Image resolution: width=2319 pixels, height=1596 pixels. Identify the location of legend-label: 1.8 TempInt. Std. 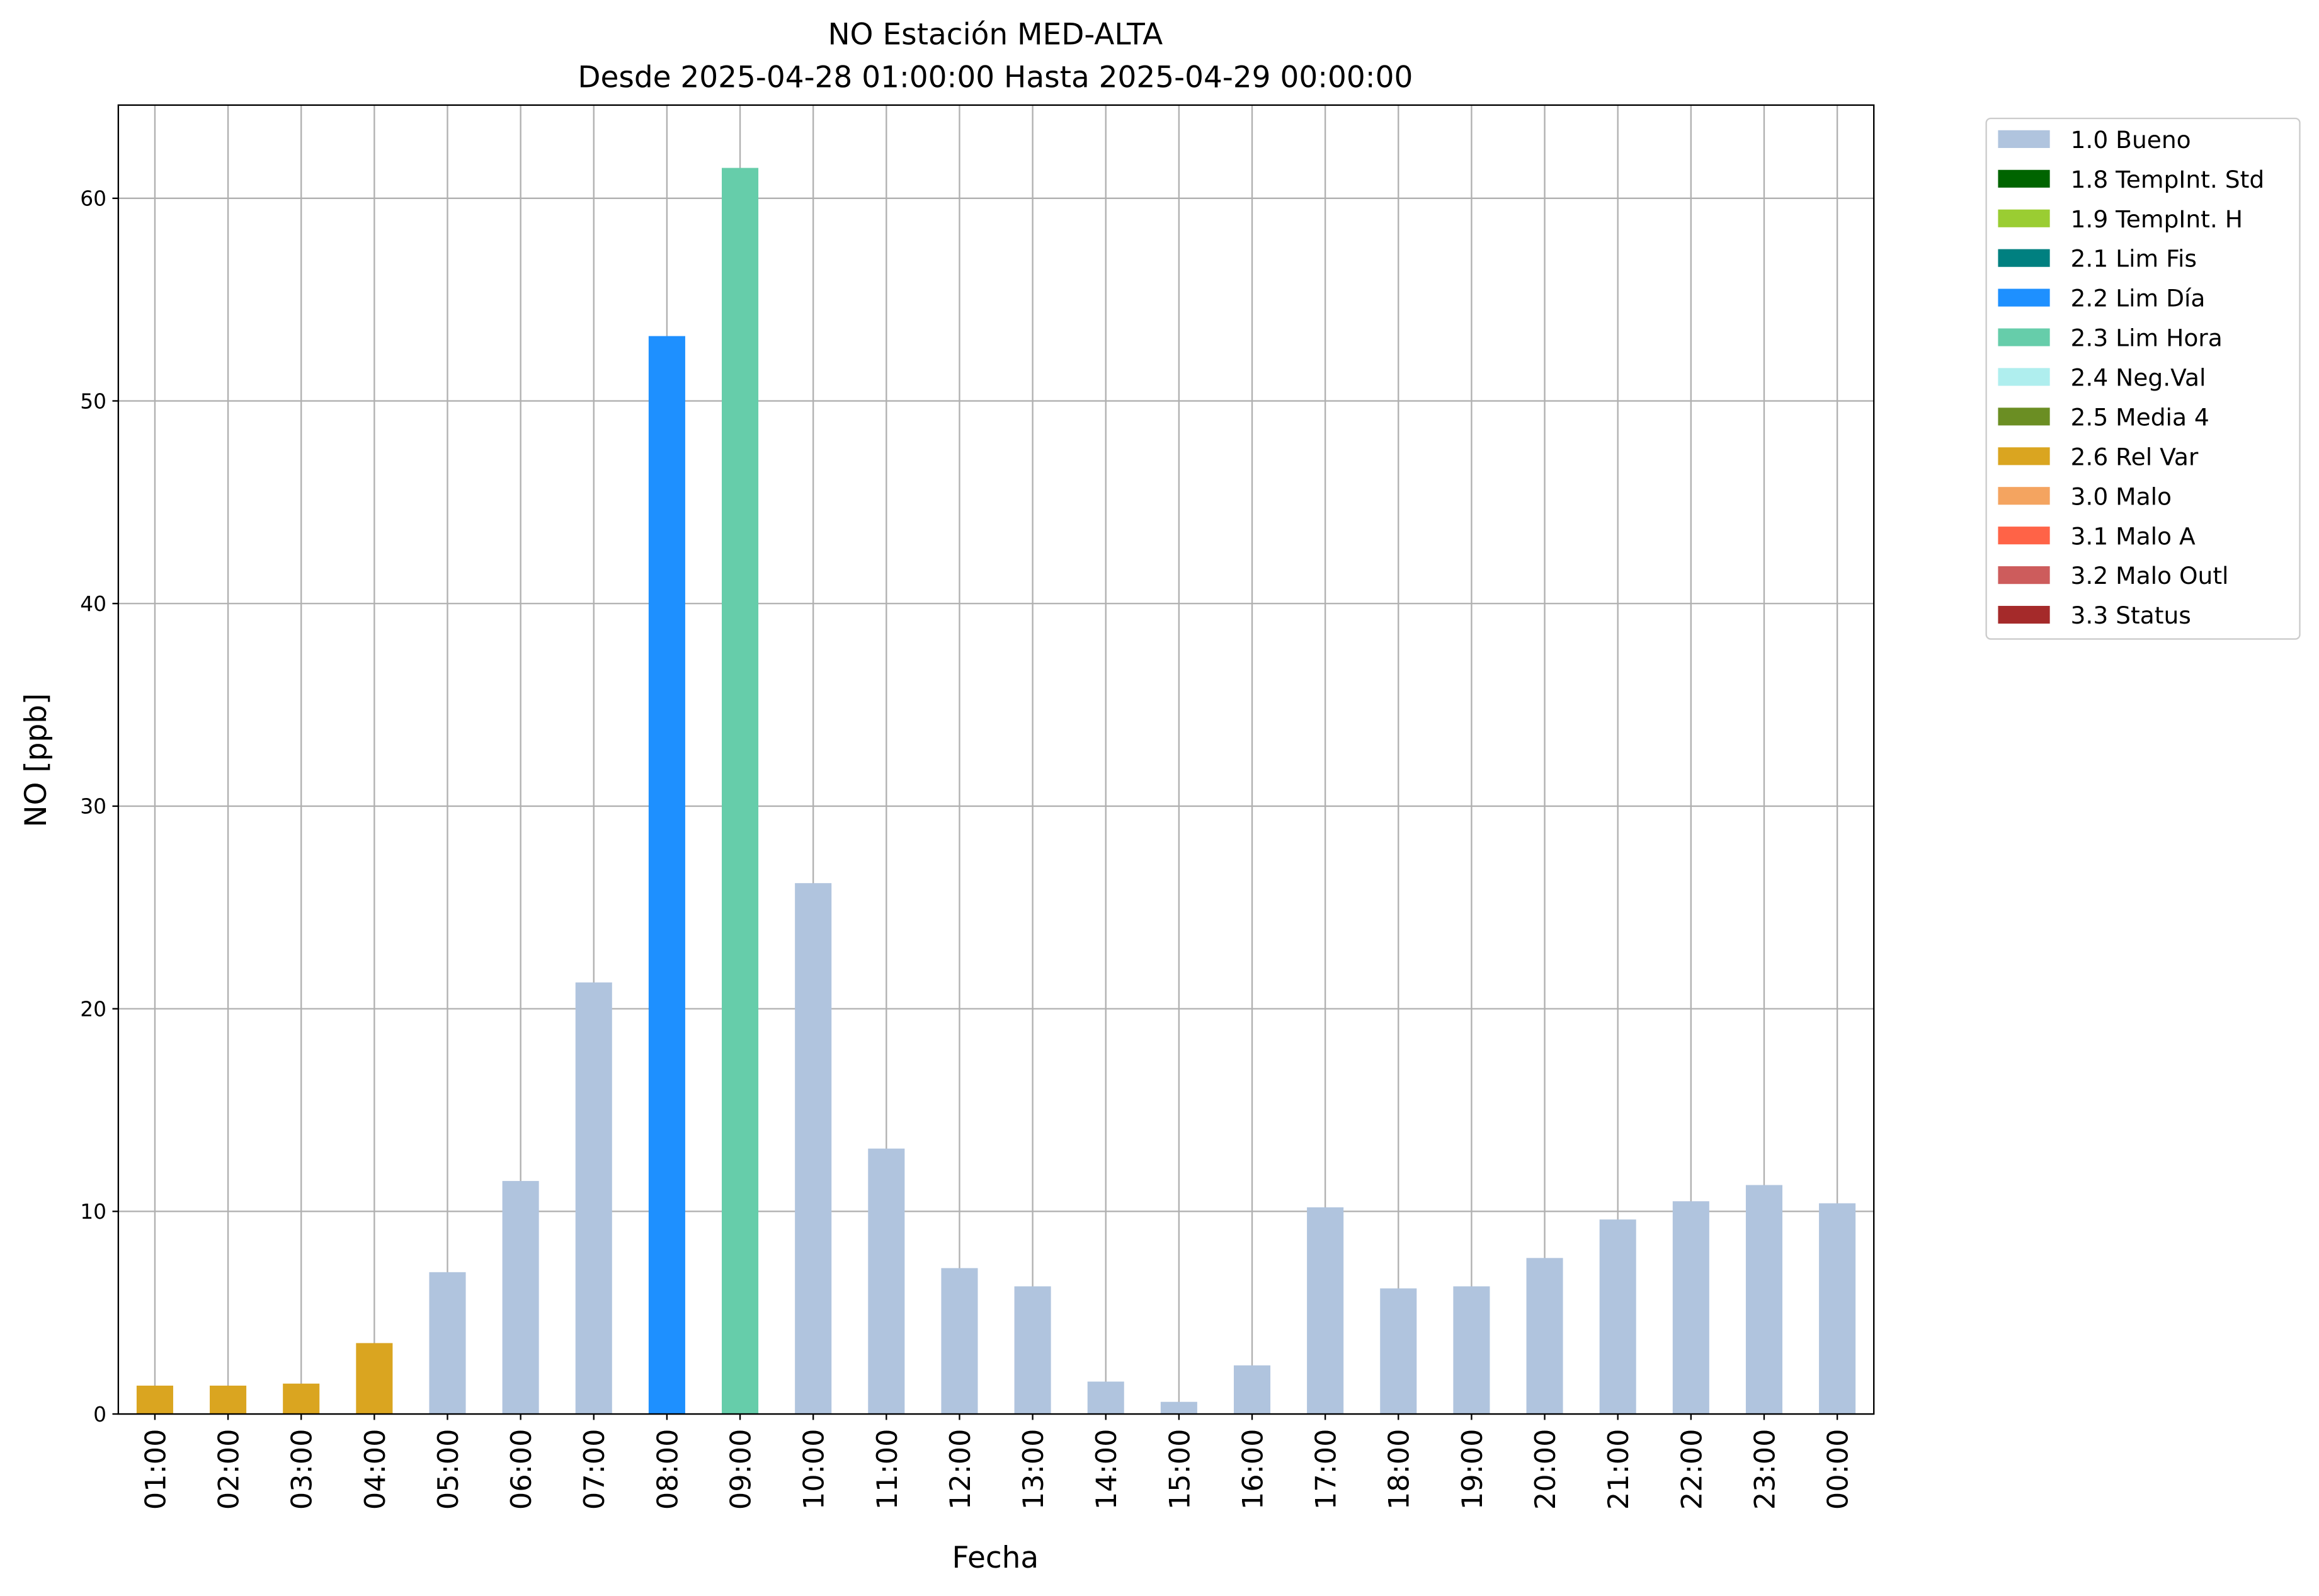
(2168, 179).